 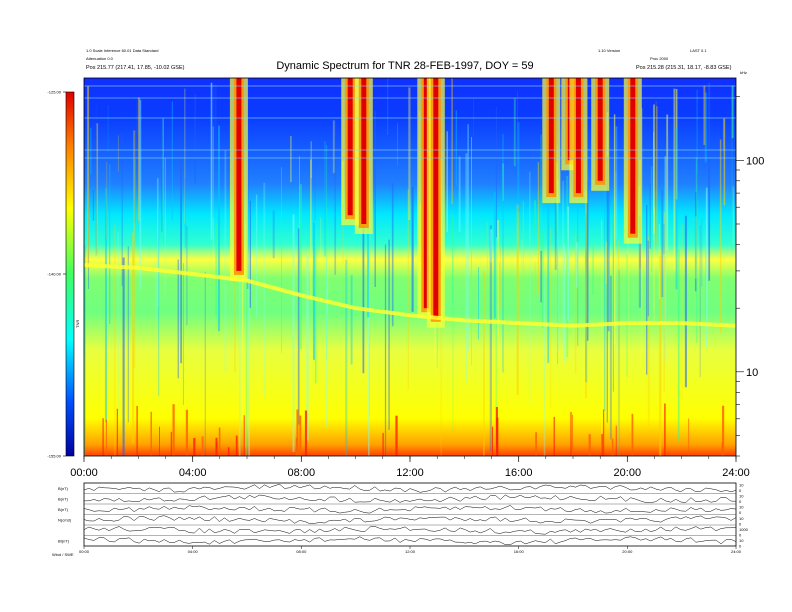 What do you see at coordinates (54, 92) in the screenshot?
I see `colorbar-tick-label: -125.00` at bounding box center [54, 92].